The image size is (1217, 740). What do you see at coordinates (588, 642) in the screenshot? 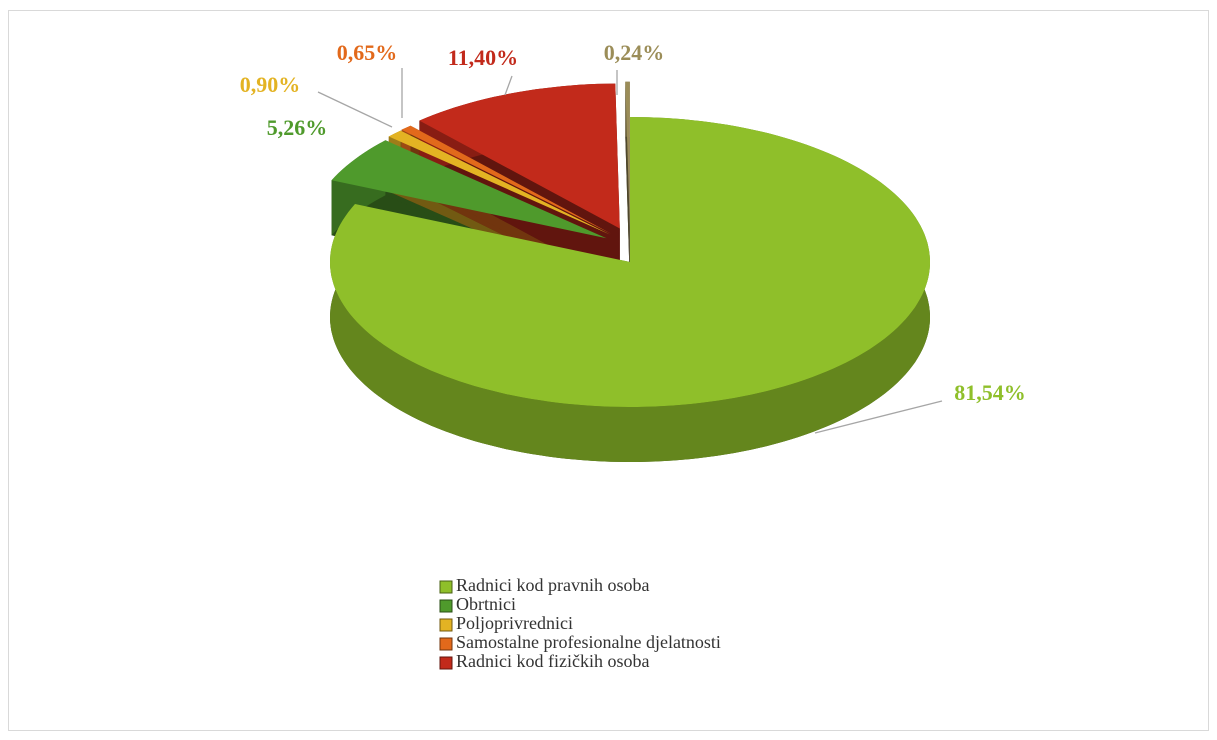
I see `legend-label: Samostalne profesionalne djelatnosti` at bounding box center [588, 642].